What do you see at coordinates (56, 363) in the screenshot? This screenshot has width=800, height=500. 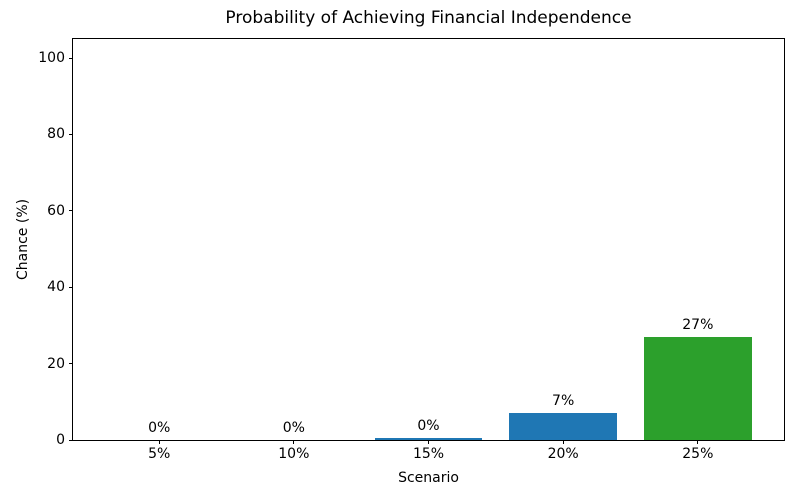 I see `y-tick-label: 20` at bounding box center [56, 363].